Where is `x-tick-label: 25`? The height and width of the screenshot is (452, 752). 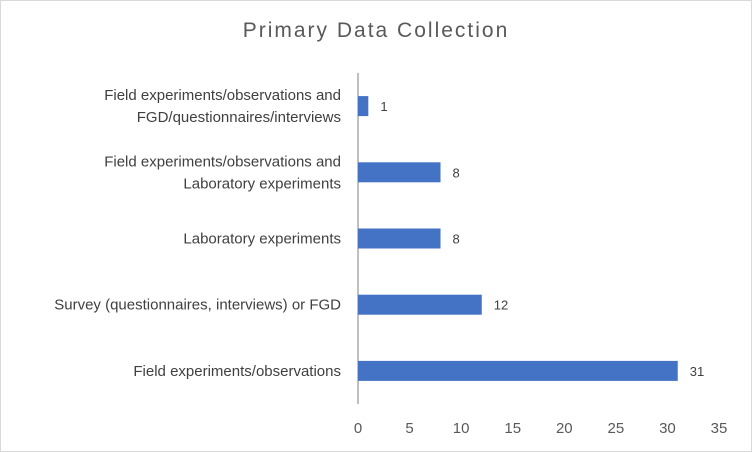 x-tick-label: 25 is located at coordinates (616, 428).